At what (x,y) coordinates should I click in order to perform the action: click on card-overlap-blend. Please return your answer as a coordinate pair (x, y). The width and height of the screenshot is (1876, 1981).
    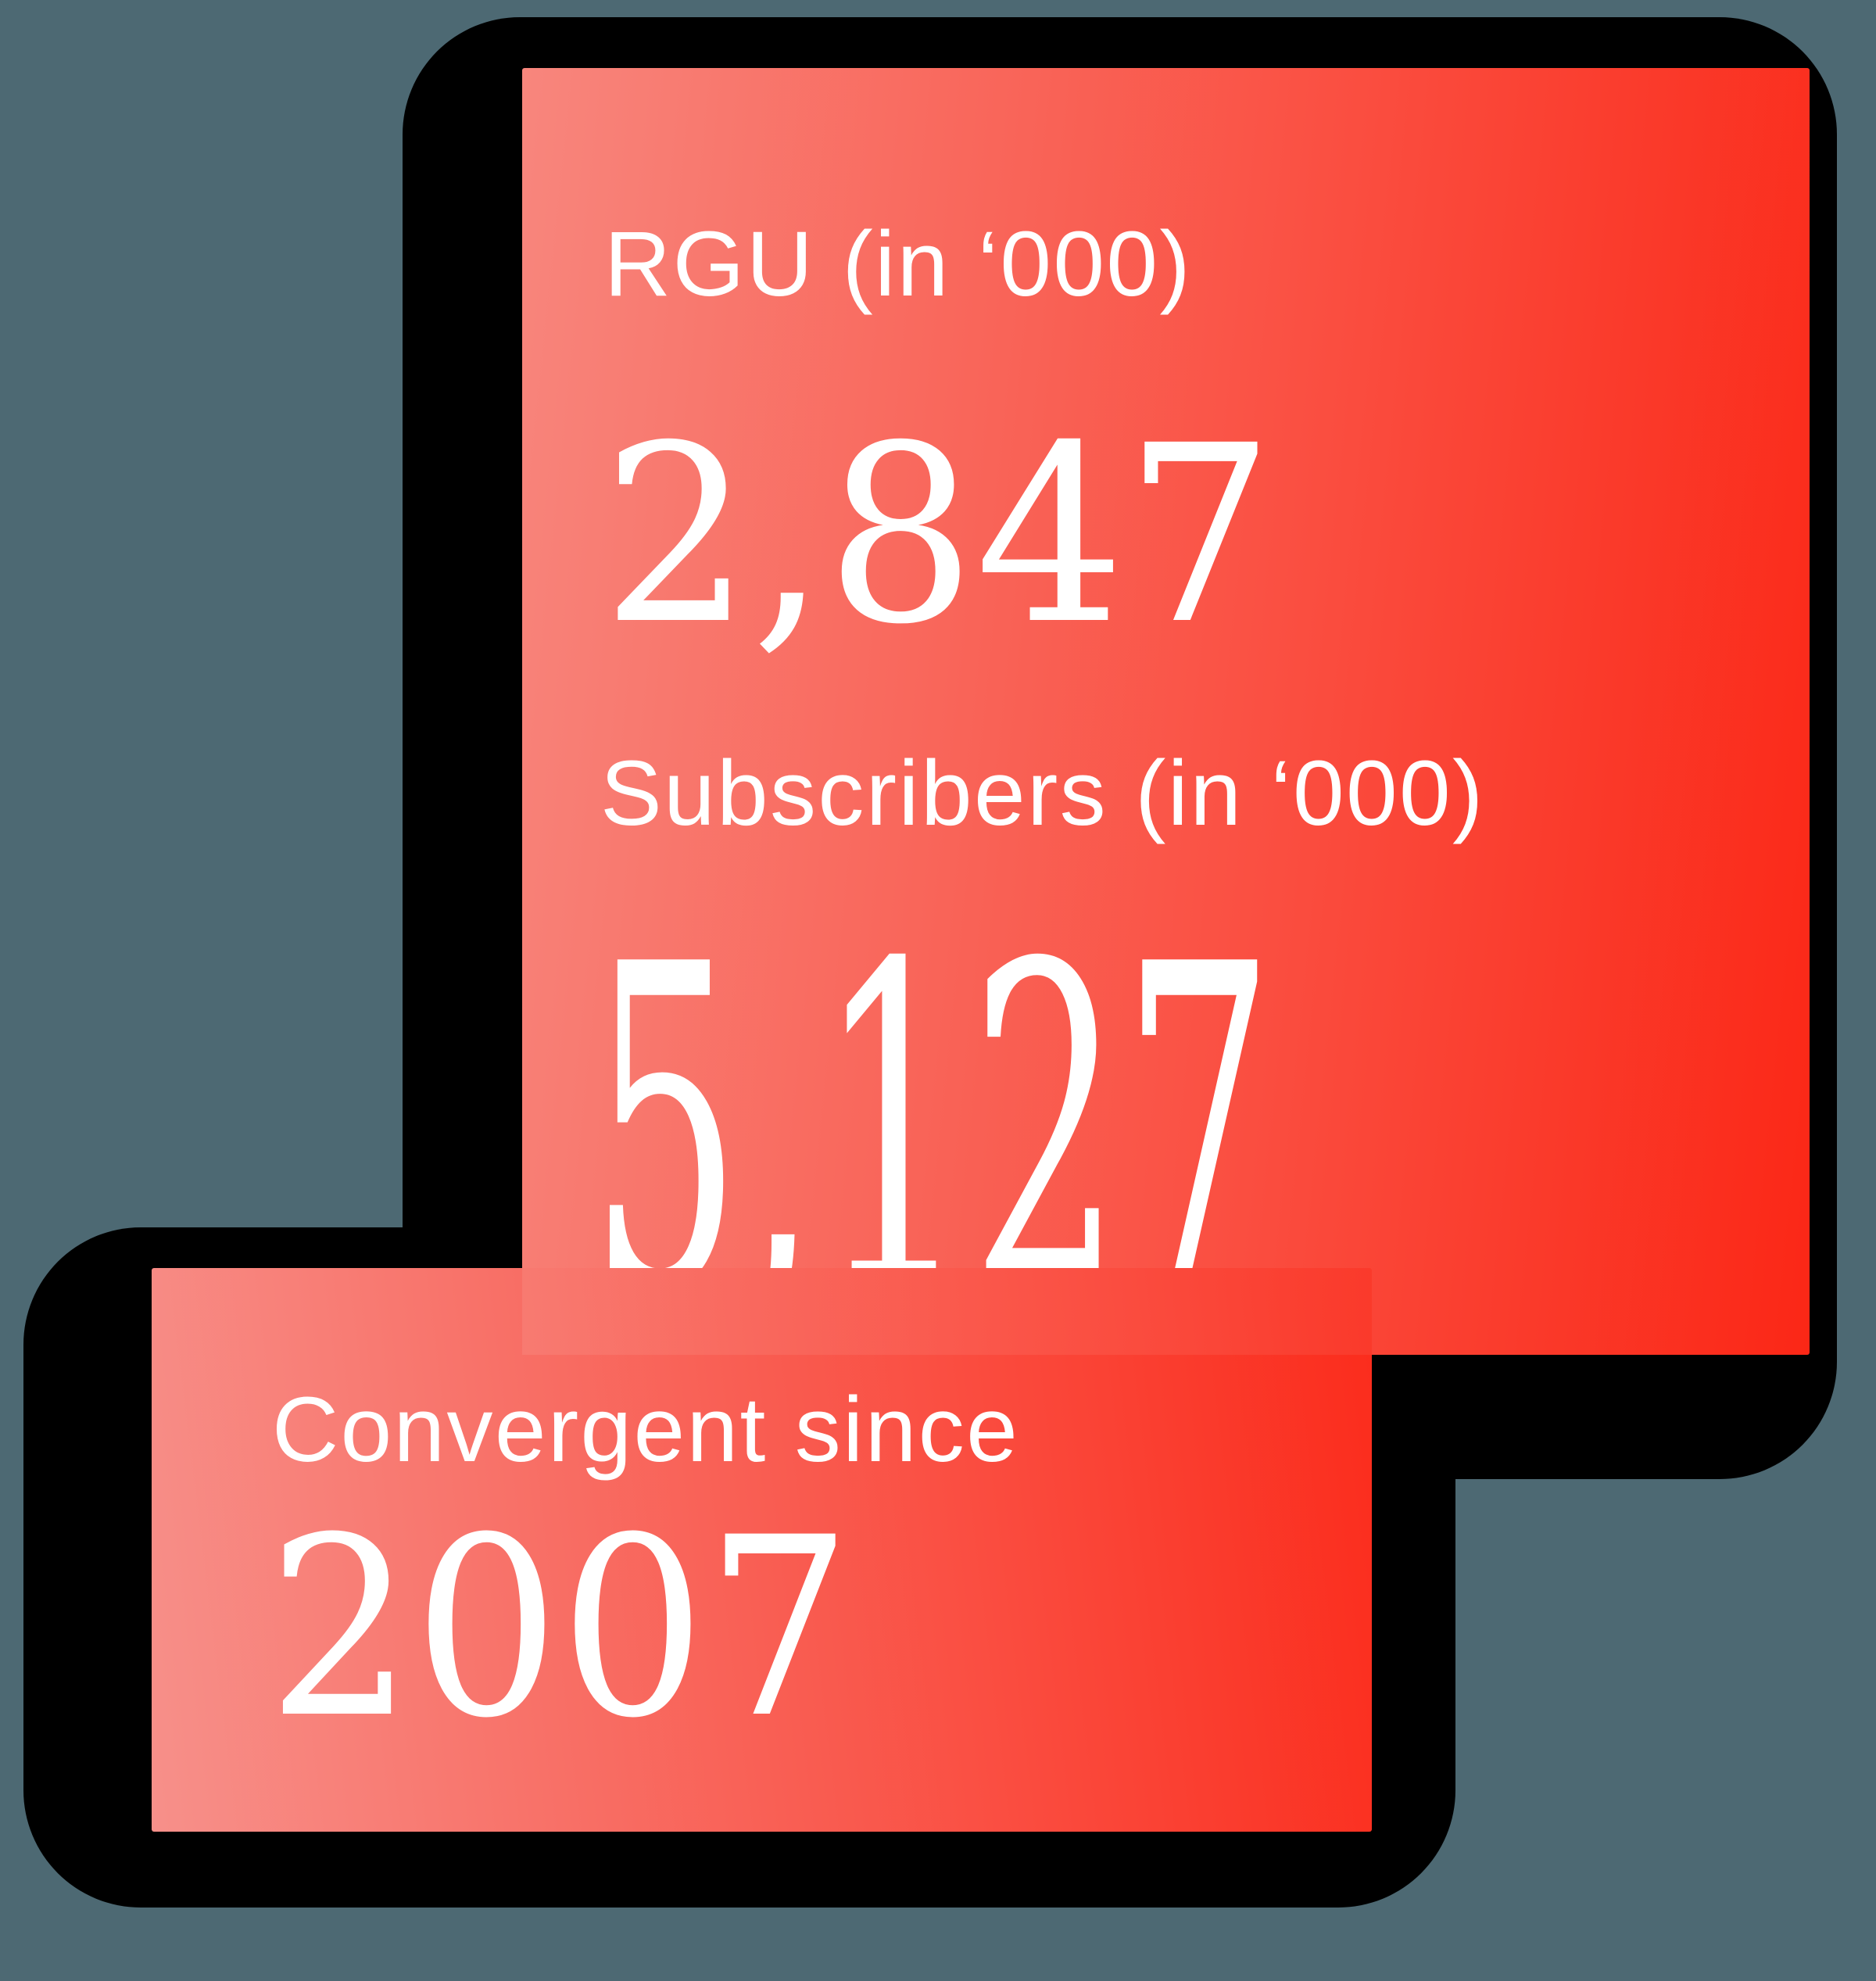
    Looking at the image, I should click on (947, 1311).